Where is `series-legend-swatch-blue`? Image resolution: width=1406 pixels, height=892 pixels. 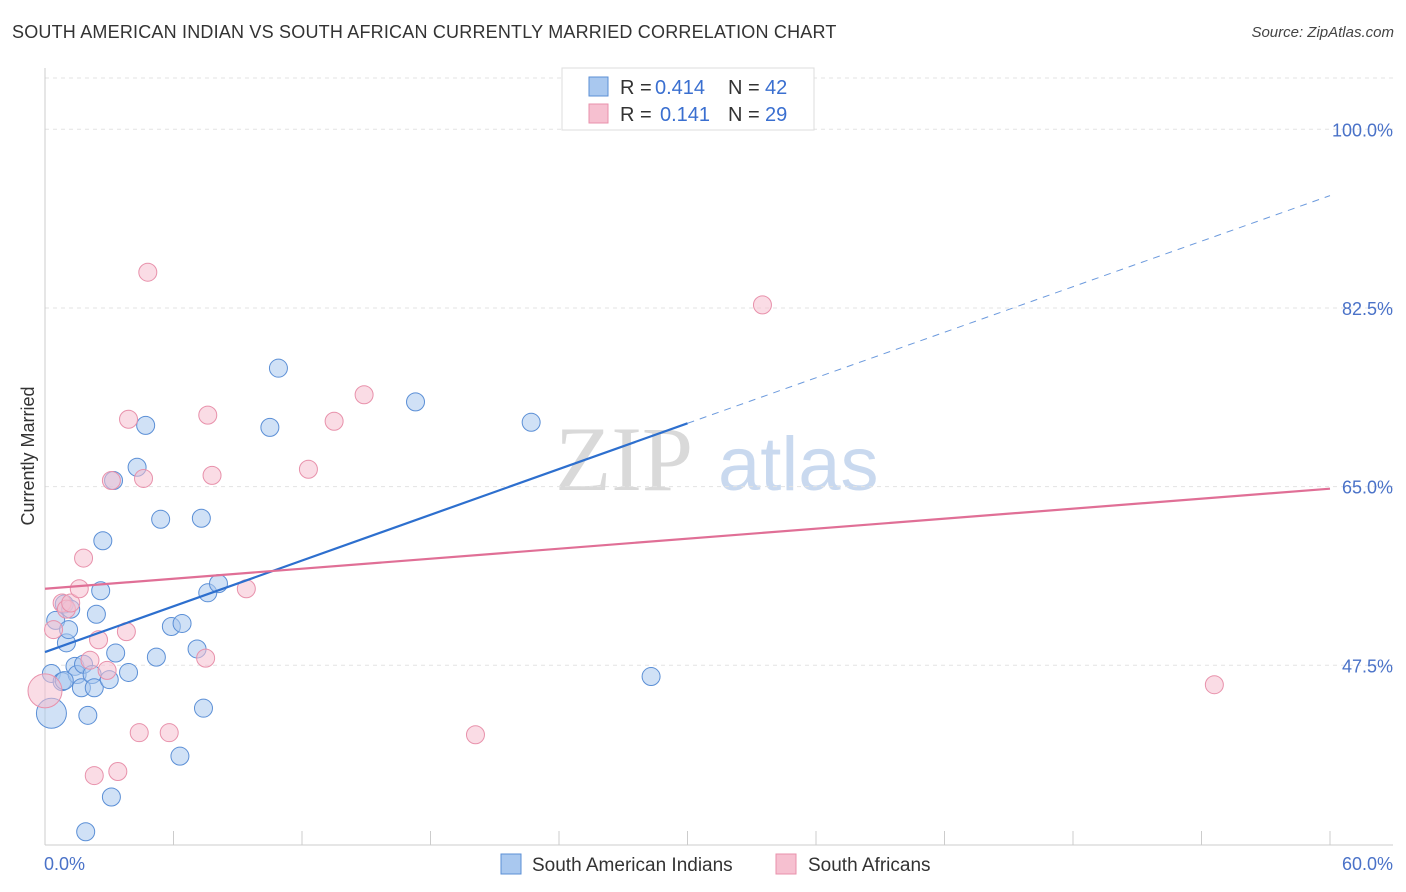 series-legend-swatch-blue is located at coordinates (511, 864).